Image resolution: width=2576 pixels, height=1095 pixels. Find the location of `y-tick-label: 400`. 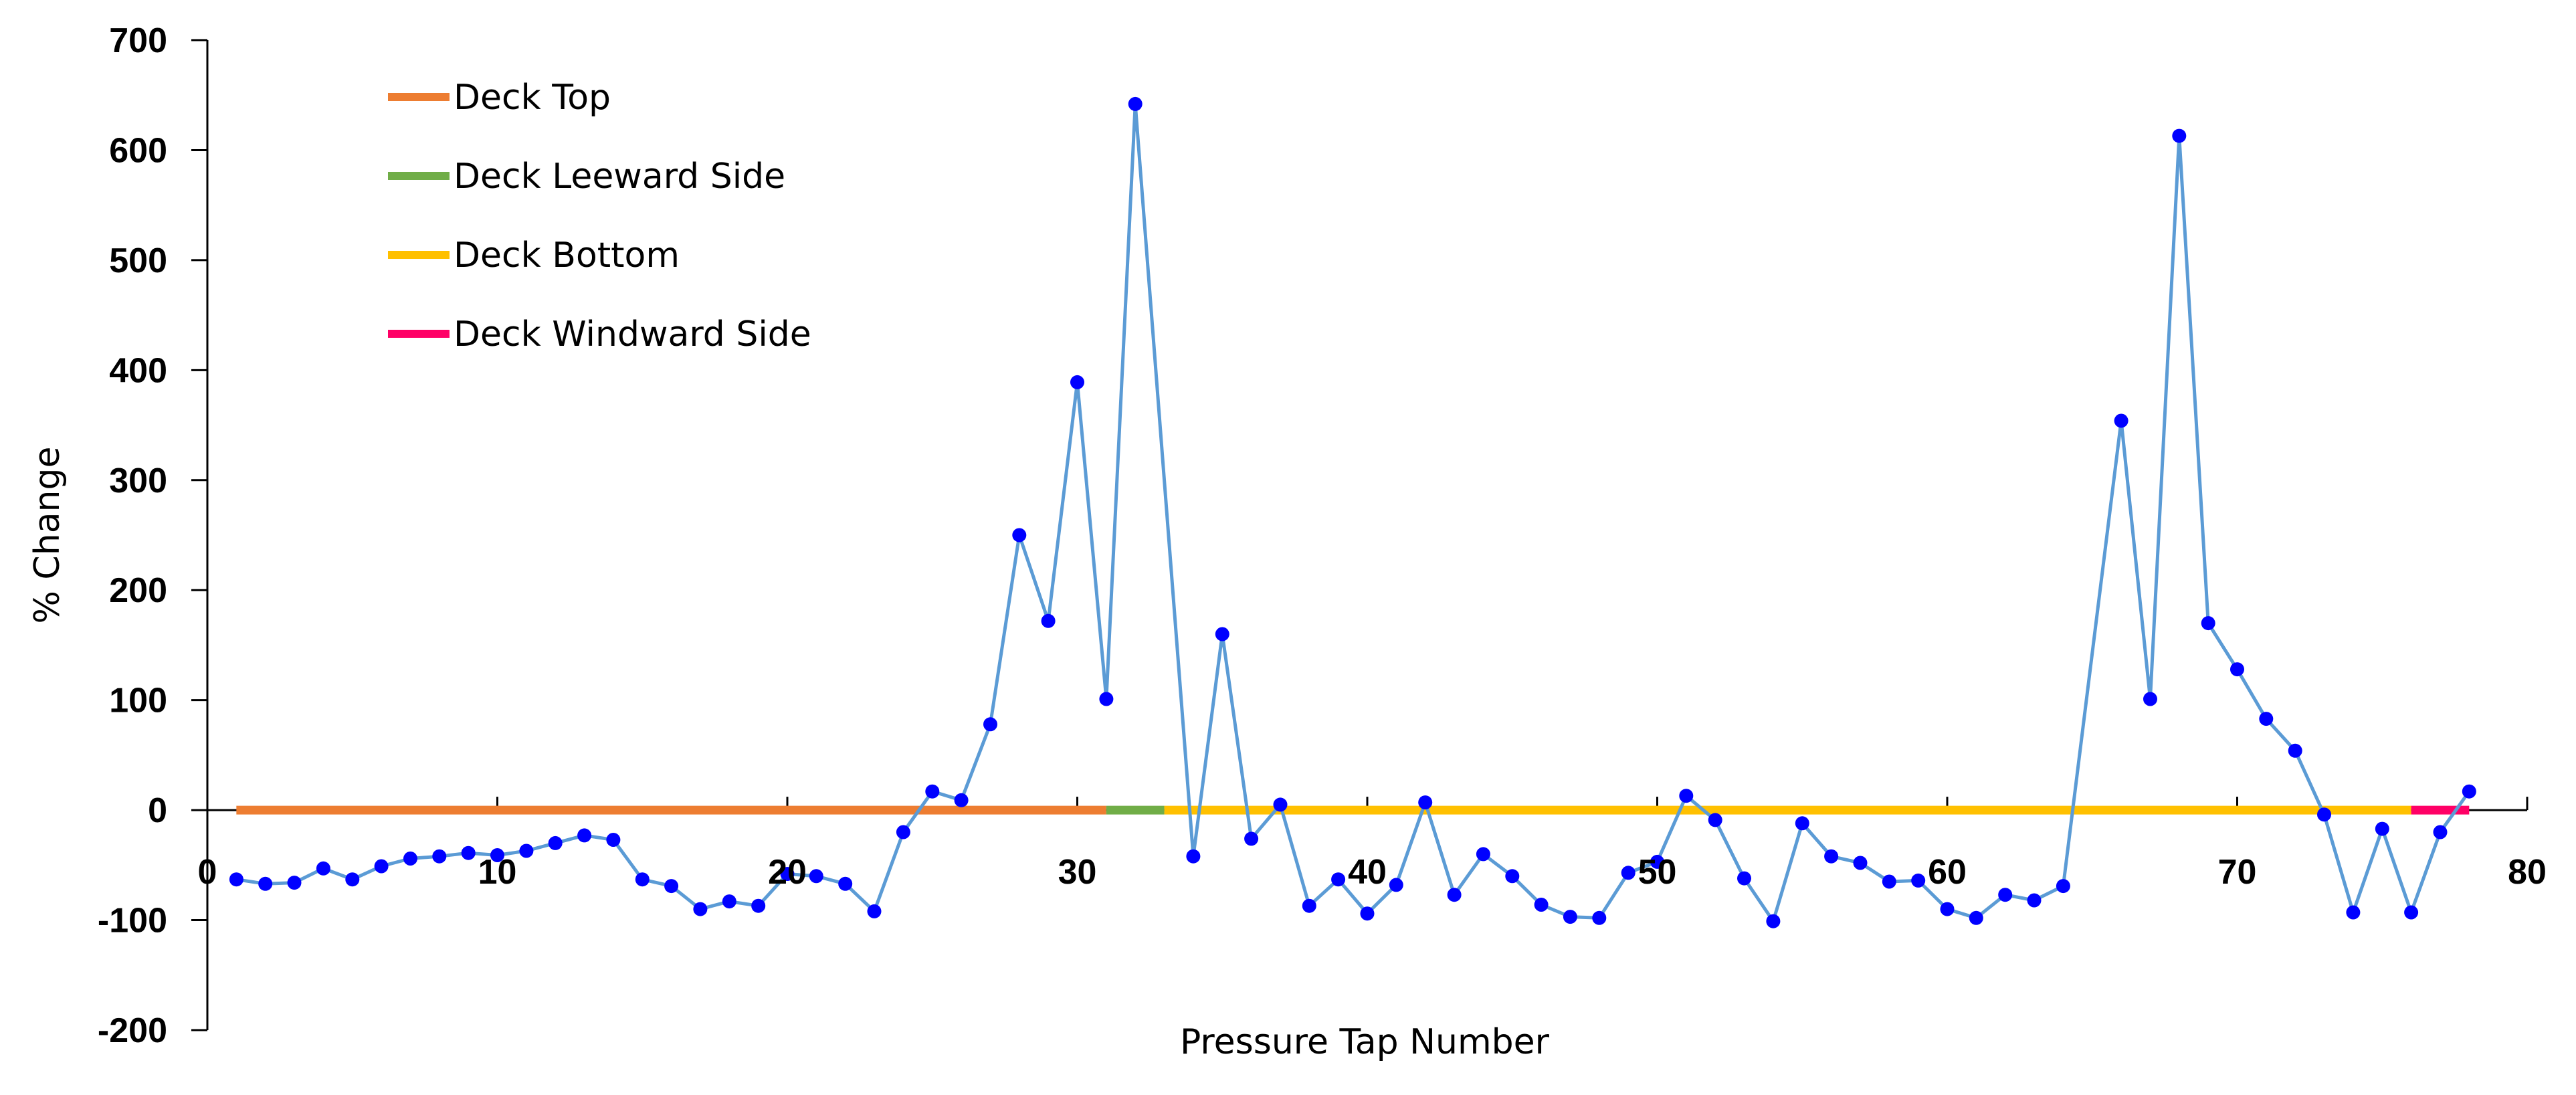

y-tick-label: 400 is located at coordinates (138, 370).